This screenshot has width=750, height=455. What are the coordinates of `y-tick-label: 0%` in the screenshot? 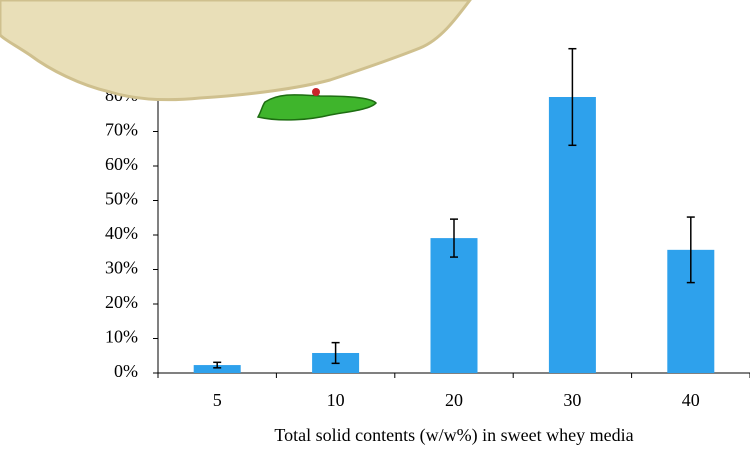 It's located at (126, 371).